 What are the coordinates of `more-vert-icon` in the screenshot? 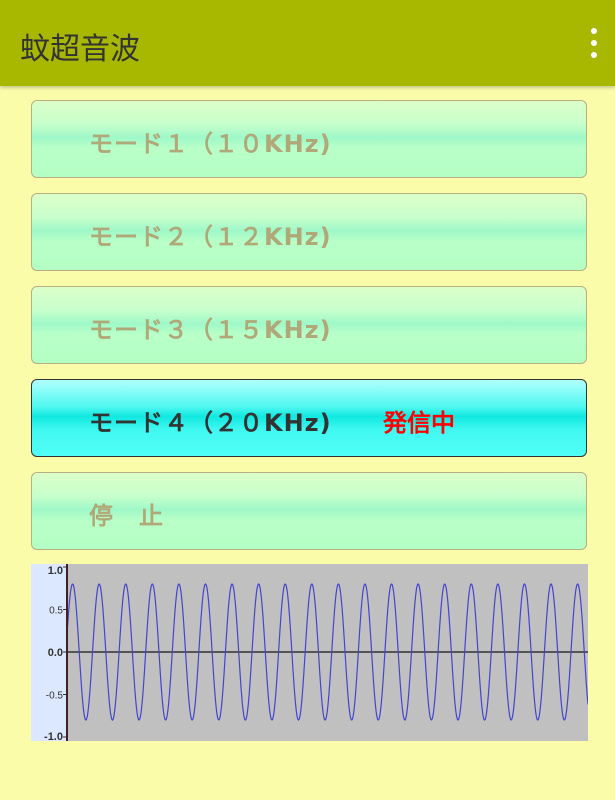 It's located at (594, 43).